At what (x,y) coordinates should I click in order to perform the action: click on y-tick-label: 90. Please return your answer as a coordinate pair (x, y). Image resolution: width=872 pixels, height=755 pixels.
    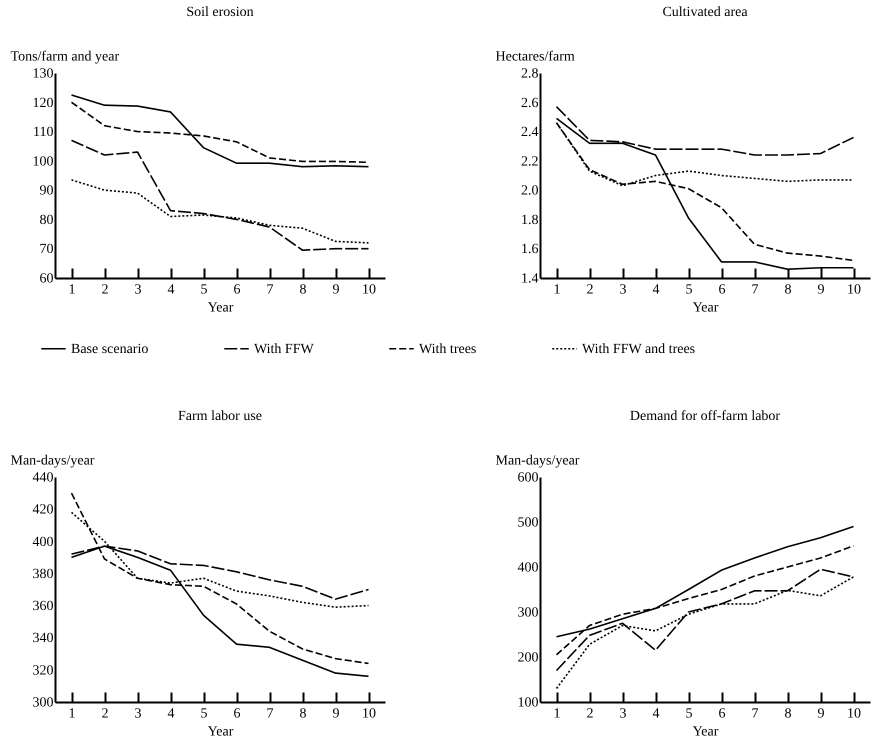
    Looking at the image, I should click on (47, 191).